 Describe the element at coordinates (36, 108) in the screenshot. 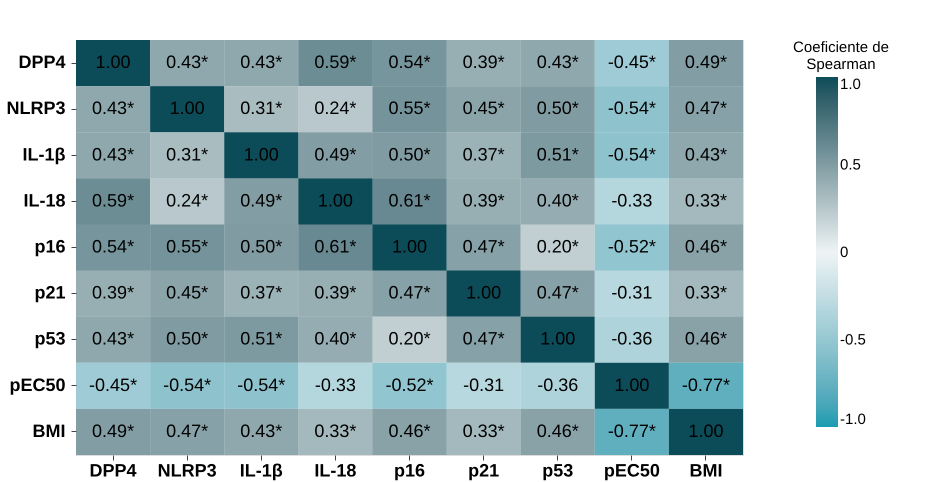

I see `y-tick-label: NLRP3` at that location.